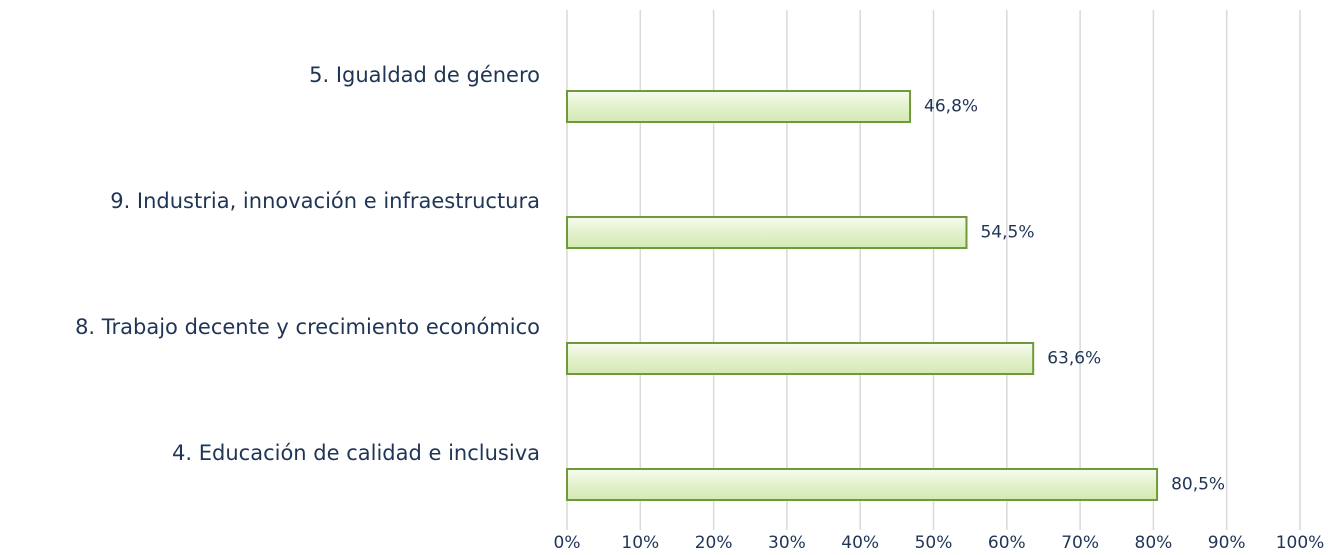 This screenshot has height=555, width=1328. Describe the element at coordinates (934, 543) in the screenshot. I see `x-tick-label: 50%` at that location.